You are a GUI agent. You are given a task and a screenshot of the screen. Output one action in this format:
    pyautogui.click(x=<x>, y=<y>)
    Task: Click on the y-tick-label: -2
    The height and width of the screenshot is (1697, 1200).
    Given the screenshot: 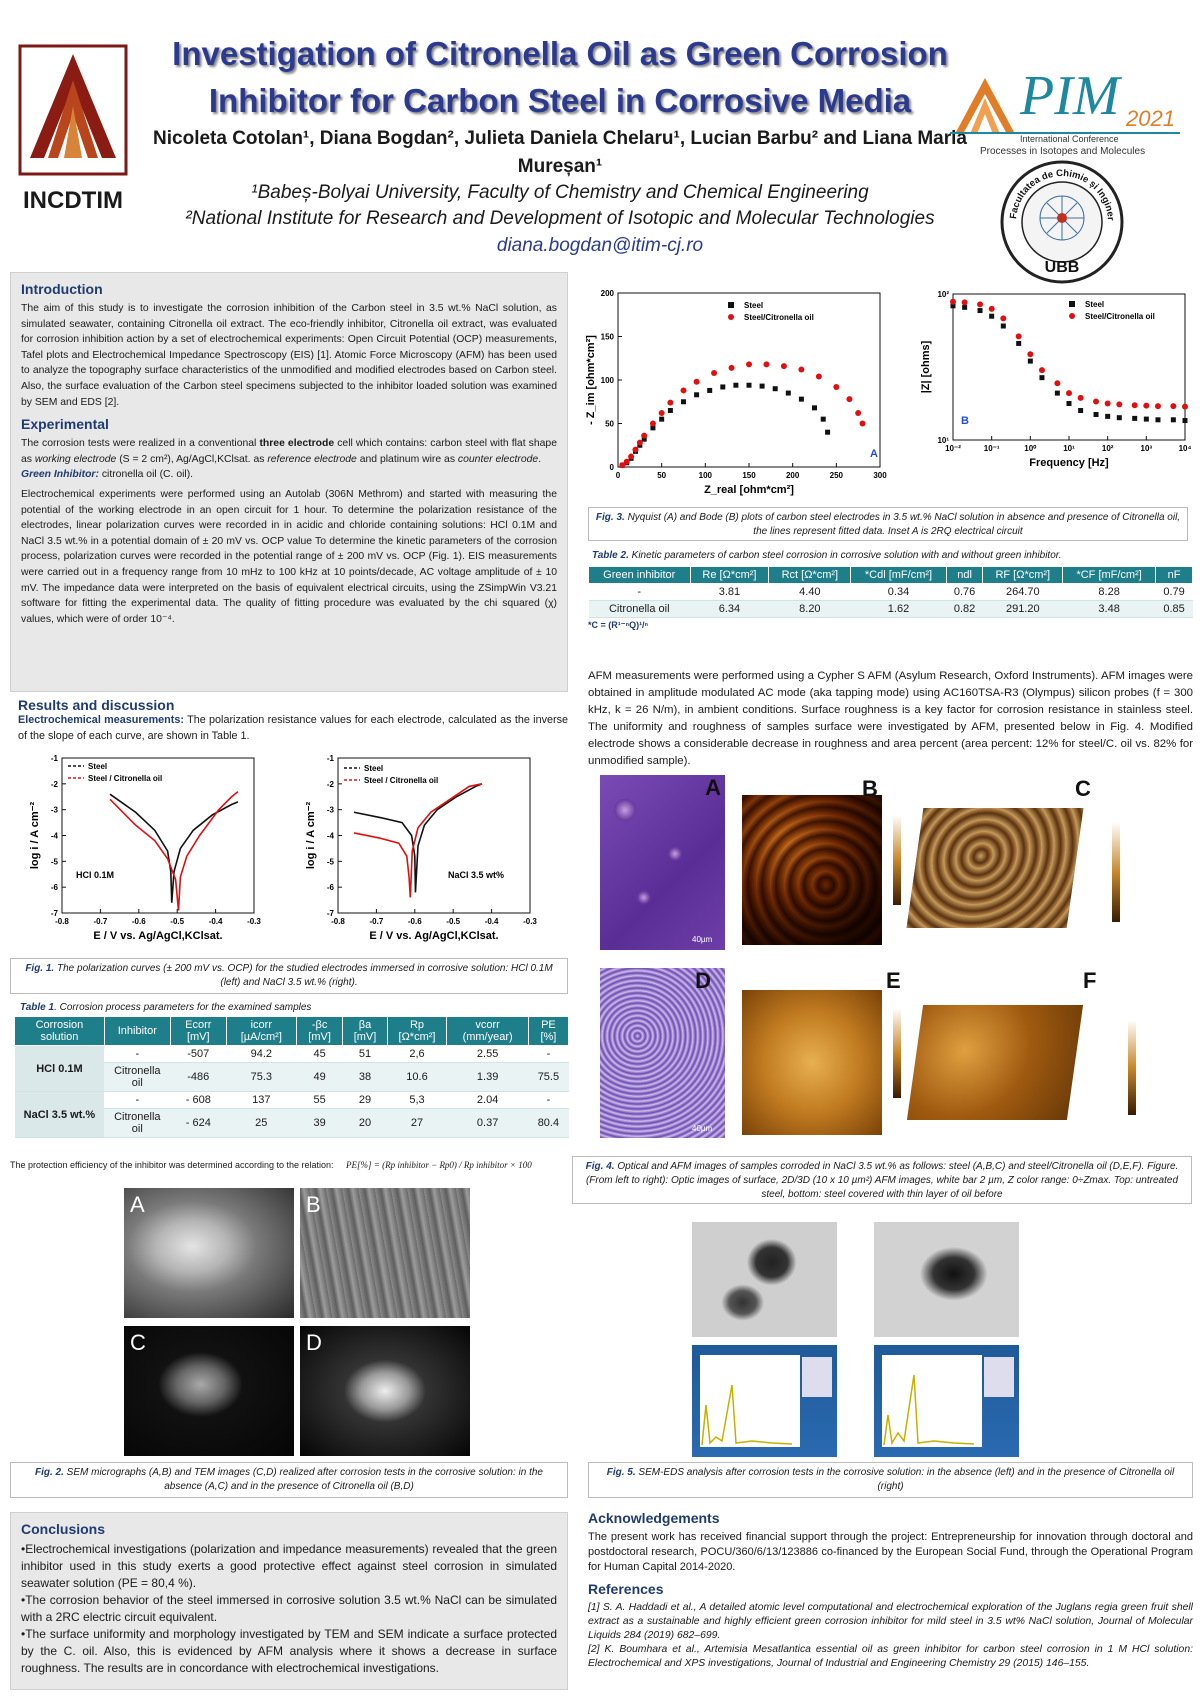 What is the action you would take?
    pyautogui.click(x=331, y=784)
    